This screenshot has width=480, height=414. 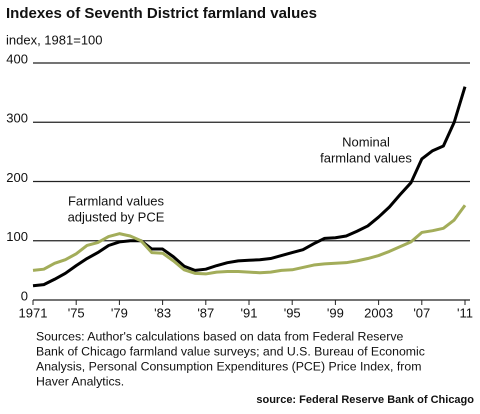 I want to click on y-tick-label: 200, so click(x=17, y=177).